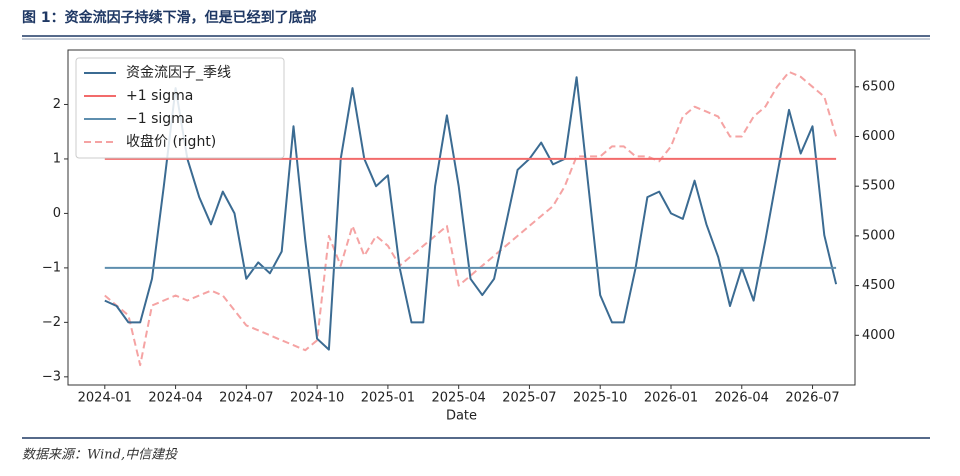 The width and height of the screenshot is (960, 476). What do you see at coordinates (878, 285) in the screenshot?
I see `y2-tick-label: 4500` at bounding box center [878, 285].